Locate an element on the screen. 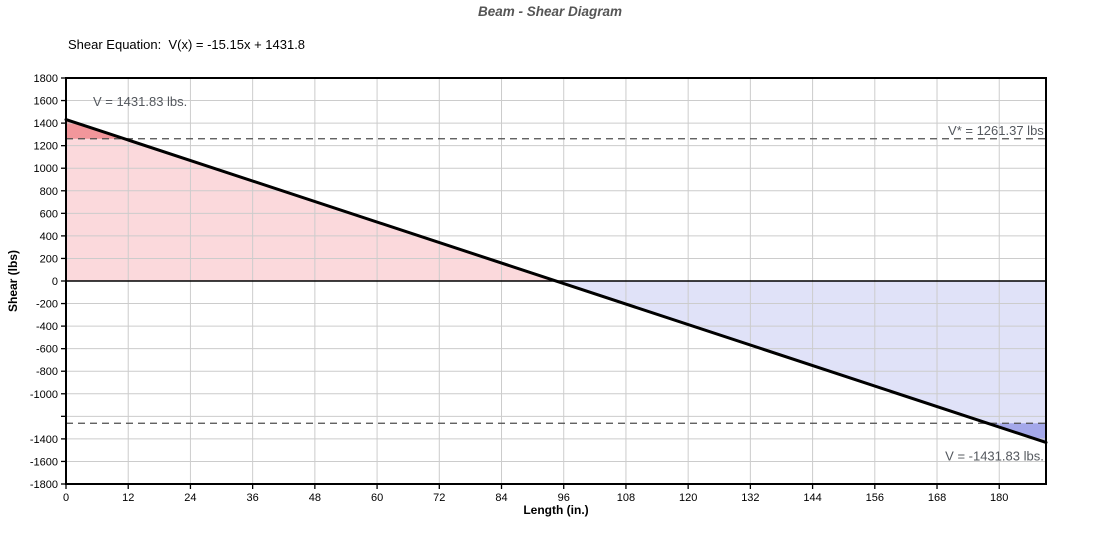  x-tick-label: 144 is located at coordinates (812, 498).